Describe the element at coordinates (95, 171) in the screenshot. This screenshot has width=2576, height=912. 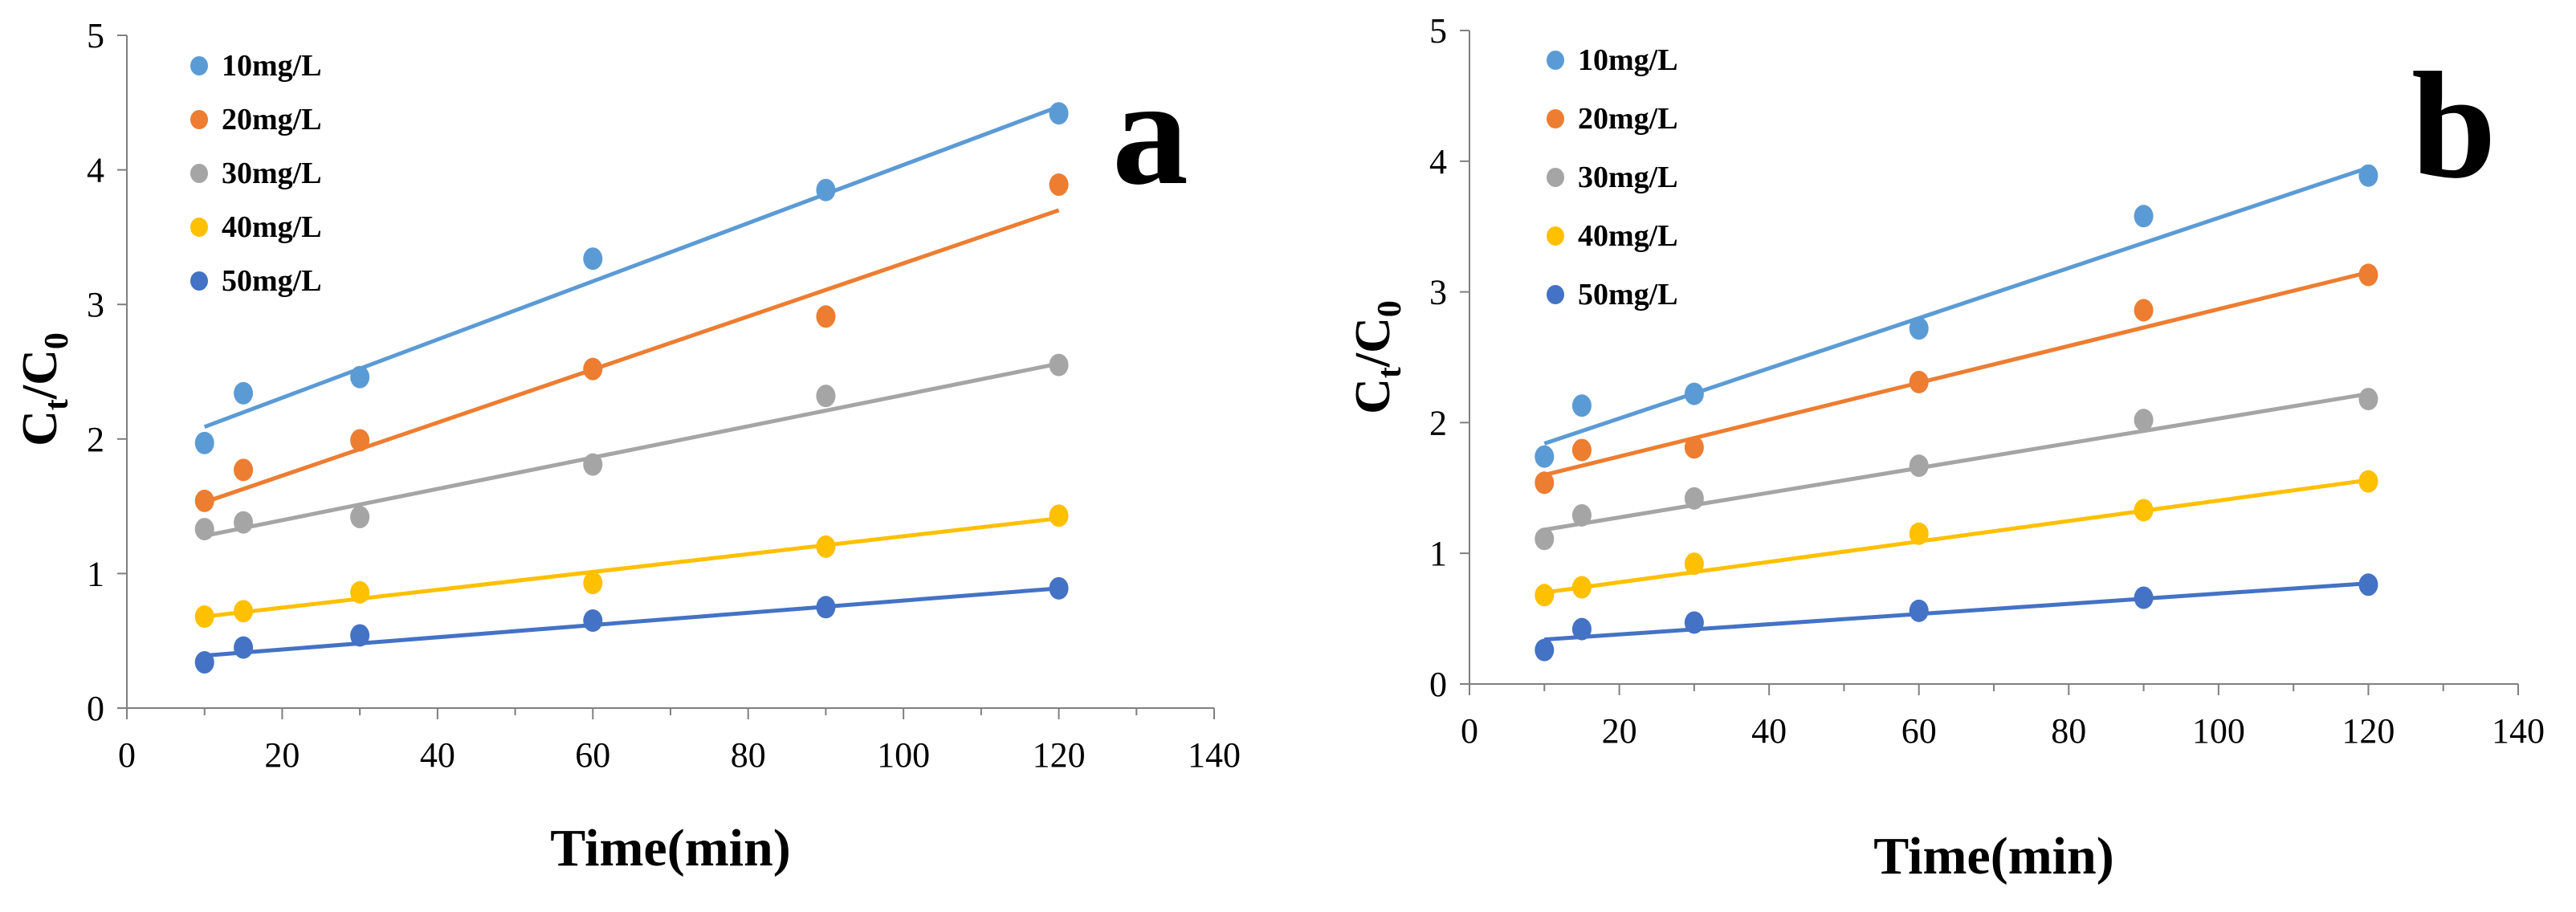
I see `y-tick-label: 4` at that location.